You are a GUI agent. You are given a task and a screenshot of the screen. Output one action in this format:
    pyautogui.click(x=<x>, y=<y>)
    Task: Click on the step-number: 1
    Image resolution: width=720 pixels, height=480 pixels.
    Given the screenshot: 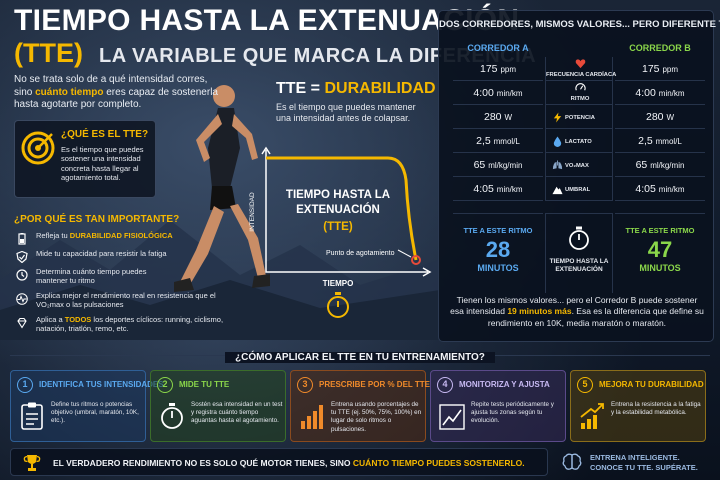 What is the action you would take?
    pyautogui.click(x=25, y=385)
    